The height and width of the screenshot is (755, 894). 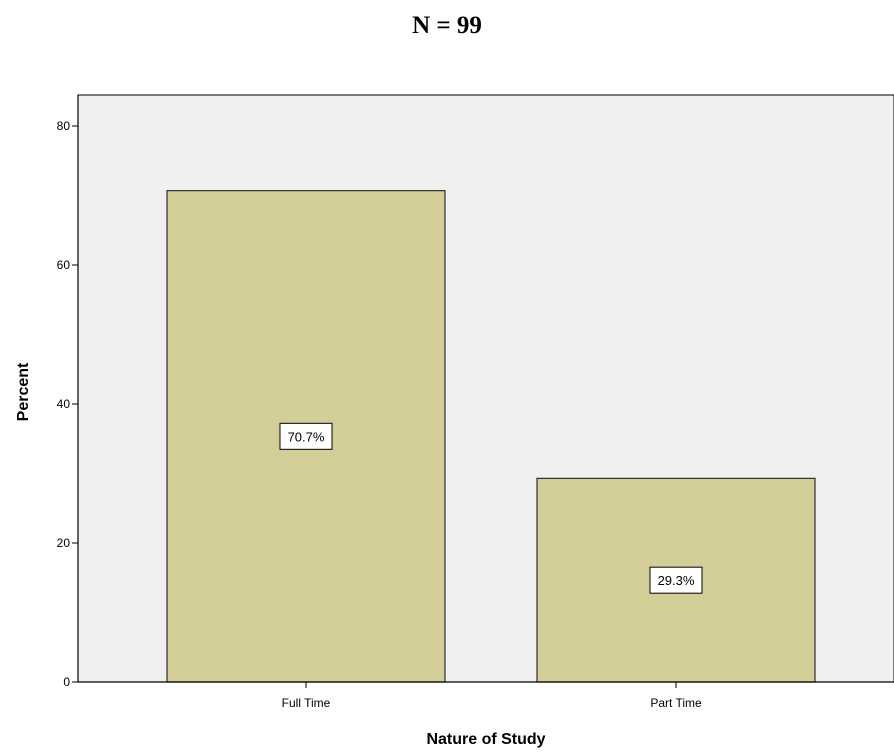 What do you see at coordinates (447, 25) in the screenshot?
I see `chart-title: N = 99` at bounding box center [447, 25].